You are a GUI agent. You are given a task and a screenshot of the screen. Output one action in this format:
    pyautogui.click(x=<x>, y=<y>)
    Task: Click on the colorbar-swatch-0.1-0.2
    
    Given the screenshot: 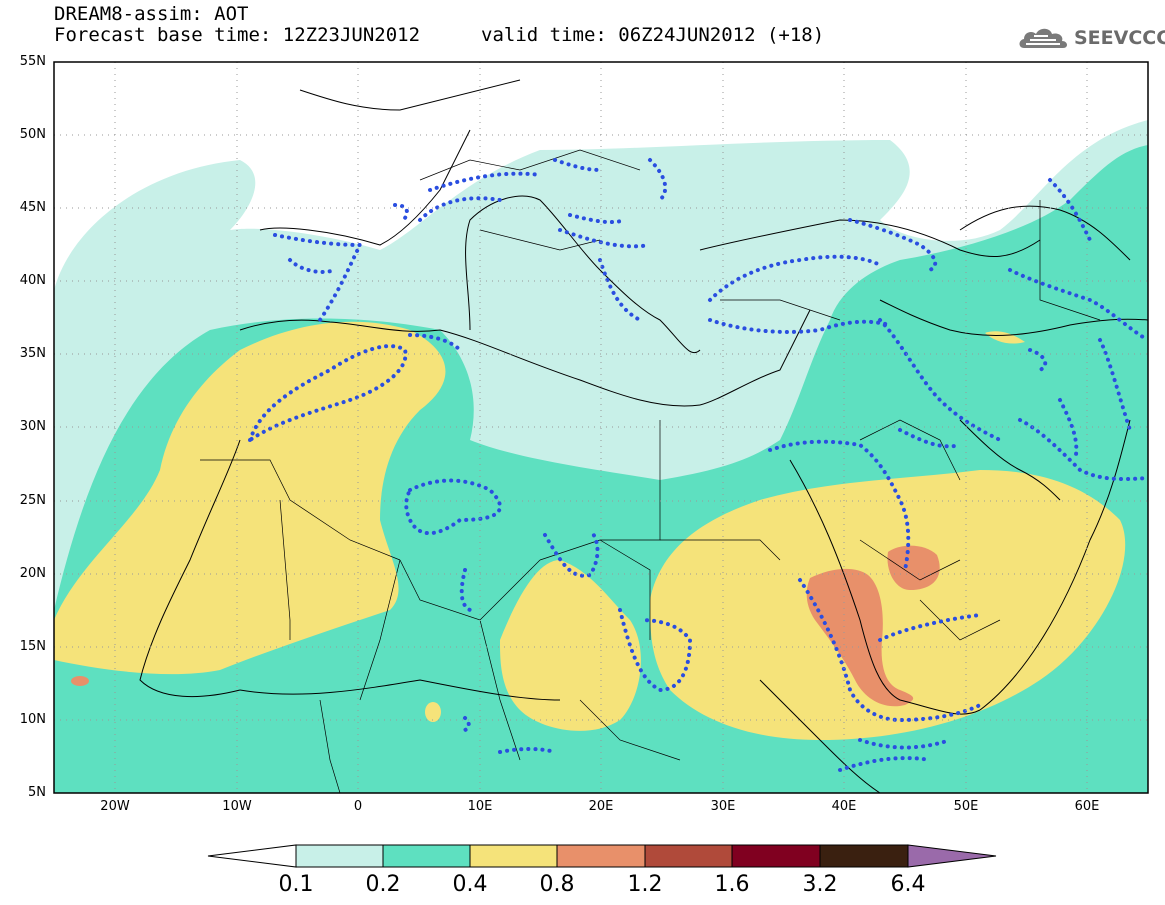 What is the action you would take?
    pyautogui.click(x=339, y=856)
    